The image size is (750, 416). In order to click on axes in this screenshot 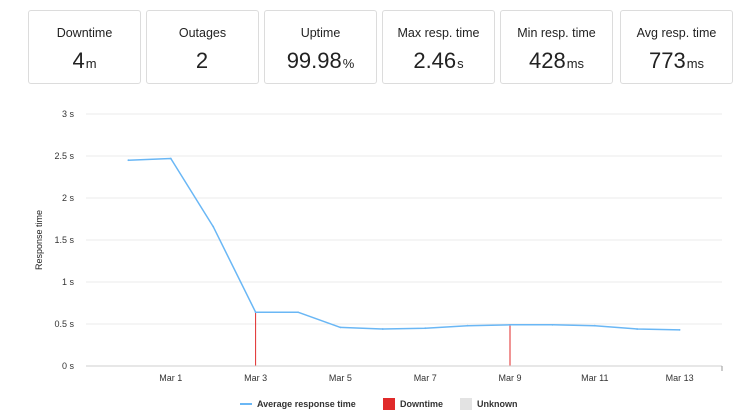, I will do `click(404, 368)`.